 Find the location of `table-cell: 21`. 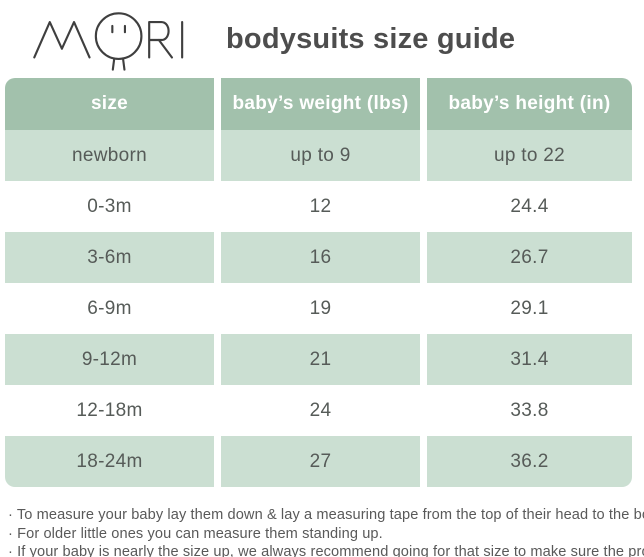

table-cell: 21 is located at coordinates (320, 359).